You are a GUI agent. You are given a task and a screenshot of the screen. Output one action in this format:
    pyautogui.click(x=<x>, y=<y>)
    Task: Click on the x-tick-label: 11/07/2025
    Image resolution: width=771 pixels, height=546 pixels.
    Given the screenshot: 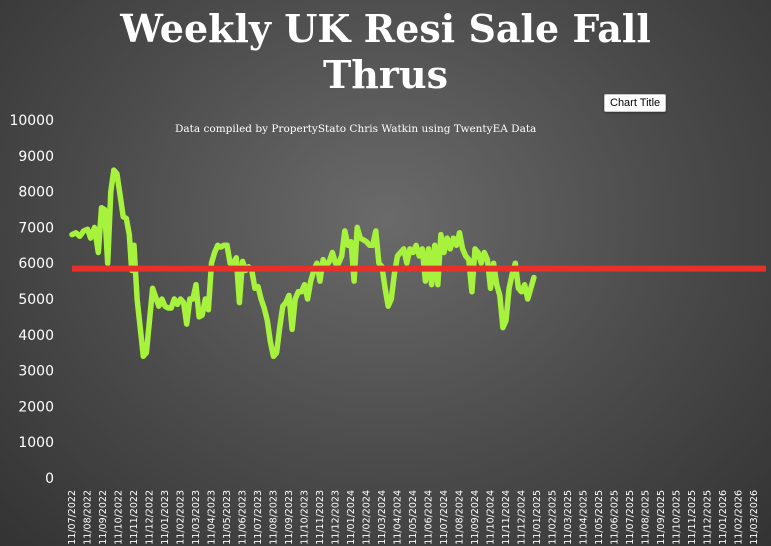 What is the action you would take?
    pyautogui.click(x=630, y=517)
    